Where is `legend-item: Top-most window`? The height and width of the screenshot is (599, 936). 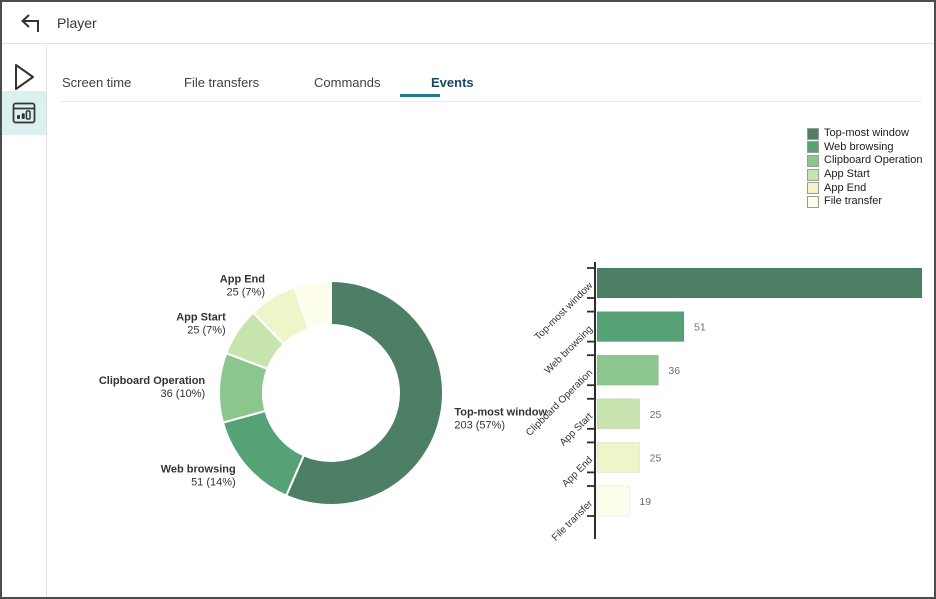 legend-item: Top-most window is located at coordinates (864, 134).